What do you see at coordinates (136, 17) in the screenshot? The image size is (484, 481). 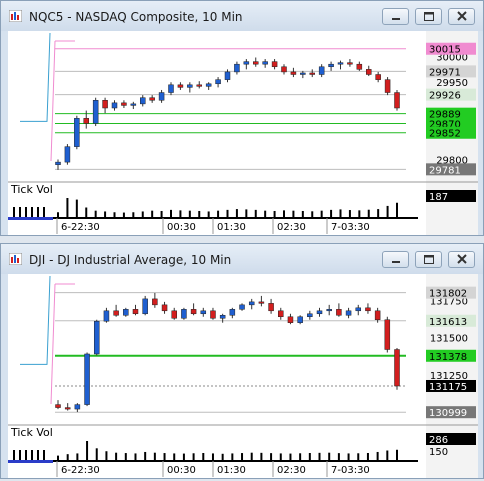 I see `window-title: NQC5 - NASDAQ Composite, 10 Min` at bounding box center [136, 17].